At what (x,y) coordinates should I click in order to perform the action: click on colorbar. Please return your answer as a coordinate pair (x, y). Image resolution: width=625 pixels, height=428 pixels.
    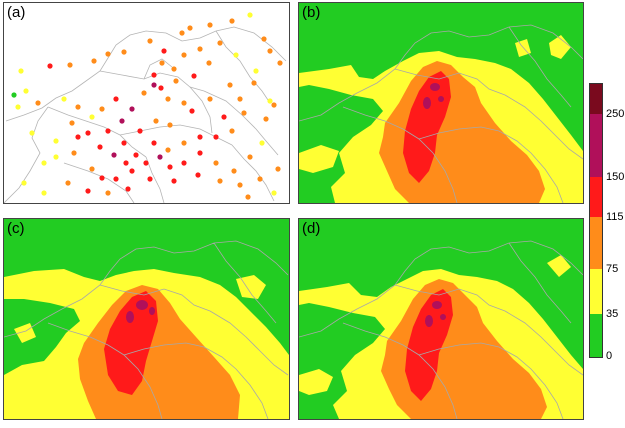
    Looking at the image, I should click on (596, 220).